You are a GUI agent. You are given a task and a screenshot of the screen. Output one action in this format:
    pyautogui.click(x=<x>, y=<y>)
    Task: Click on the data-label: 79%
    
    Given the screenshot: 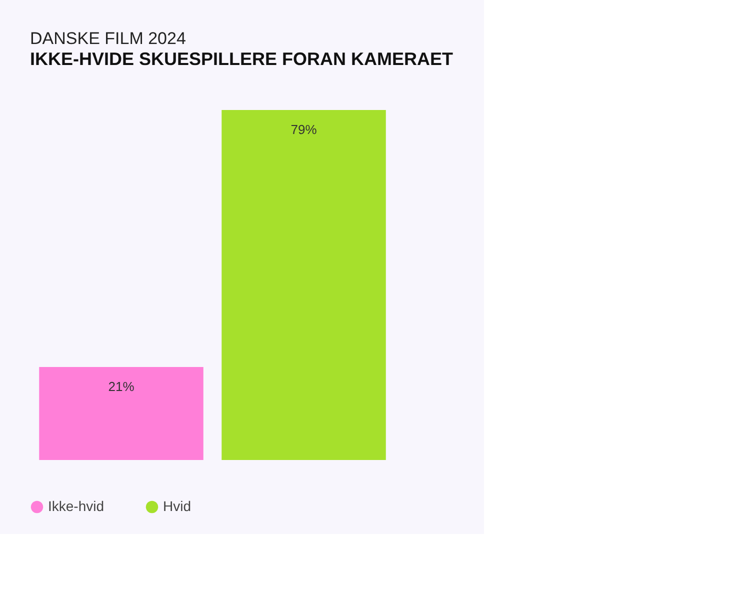 What is the action you would take?
    pyautogui.click(x=304, y=129)
    